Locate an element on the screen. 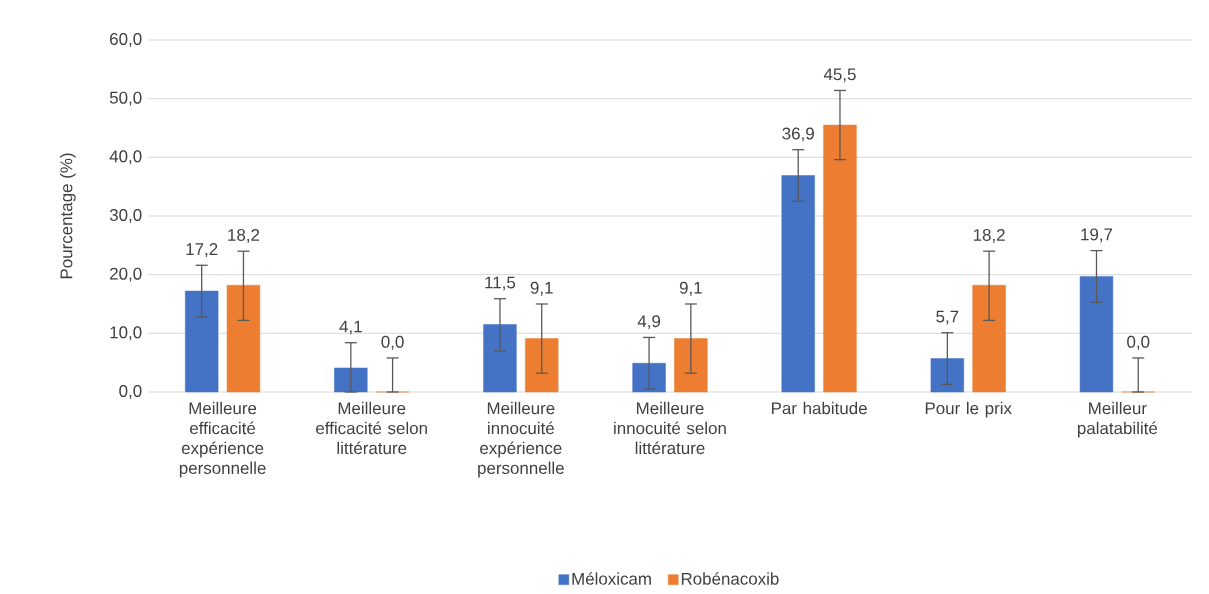 The image size is (1209, 594). y-tick-label: 20,0 is located at coordinates (126, 274).